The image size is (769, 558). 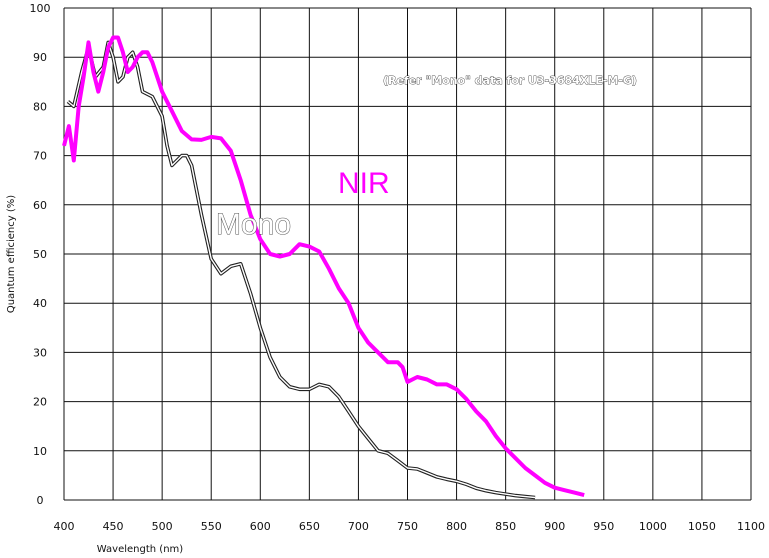 I want to click on x-tick-label: 500, so click(x=162, y=526).